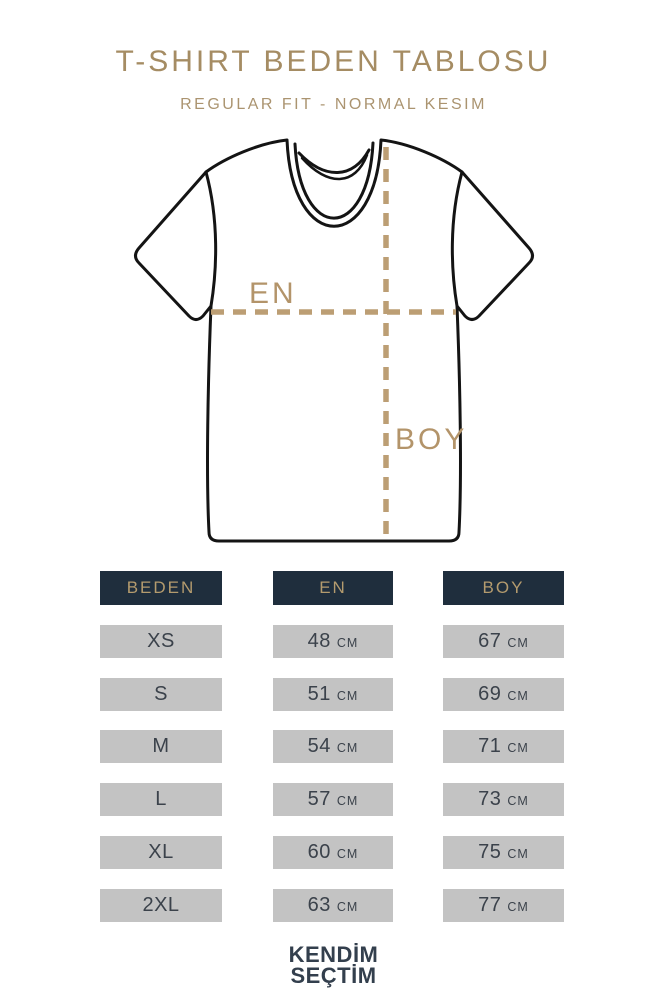 This screenshot has width=667, height=1000. I want to click on cell-size-m: M, so click(161, 747).